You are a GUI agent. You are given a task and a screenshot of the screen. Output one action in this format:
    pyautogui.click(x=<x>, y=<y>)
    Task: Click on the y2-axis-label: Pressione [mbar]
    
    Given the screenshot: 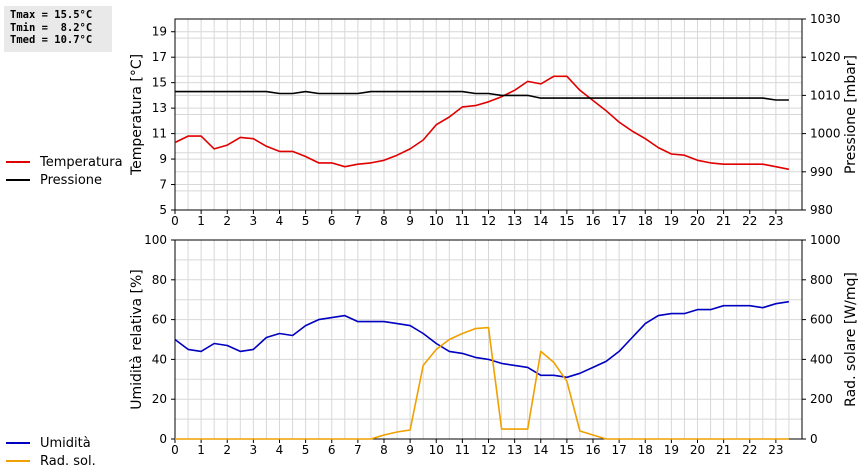 What is the action you would take?
    pyautogui.click(x=851, y=114)
    